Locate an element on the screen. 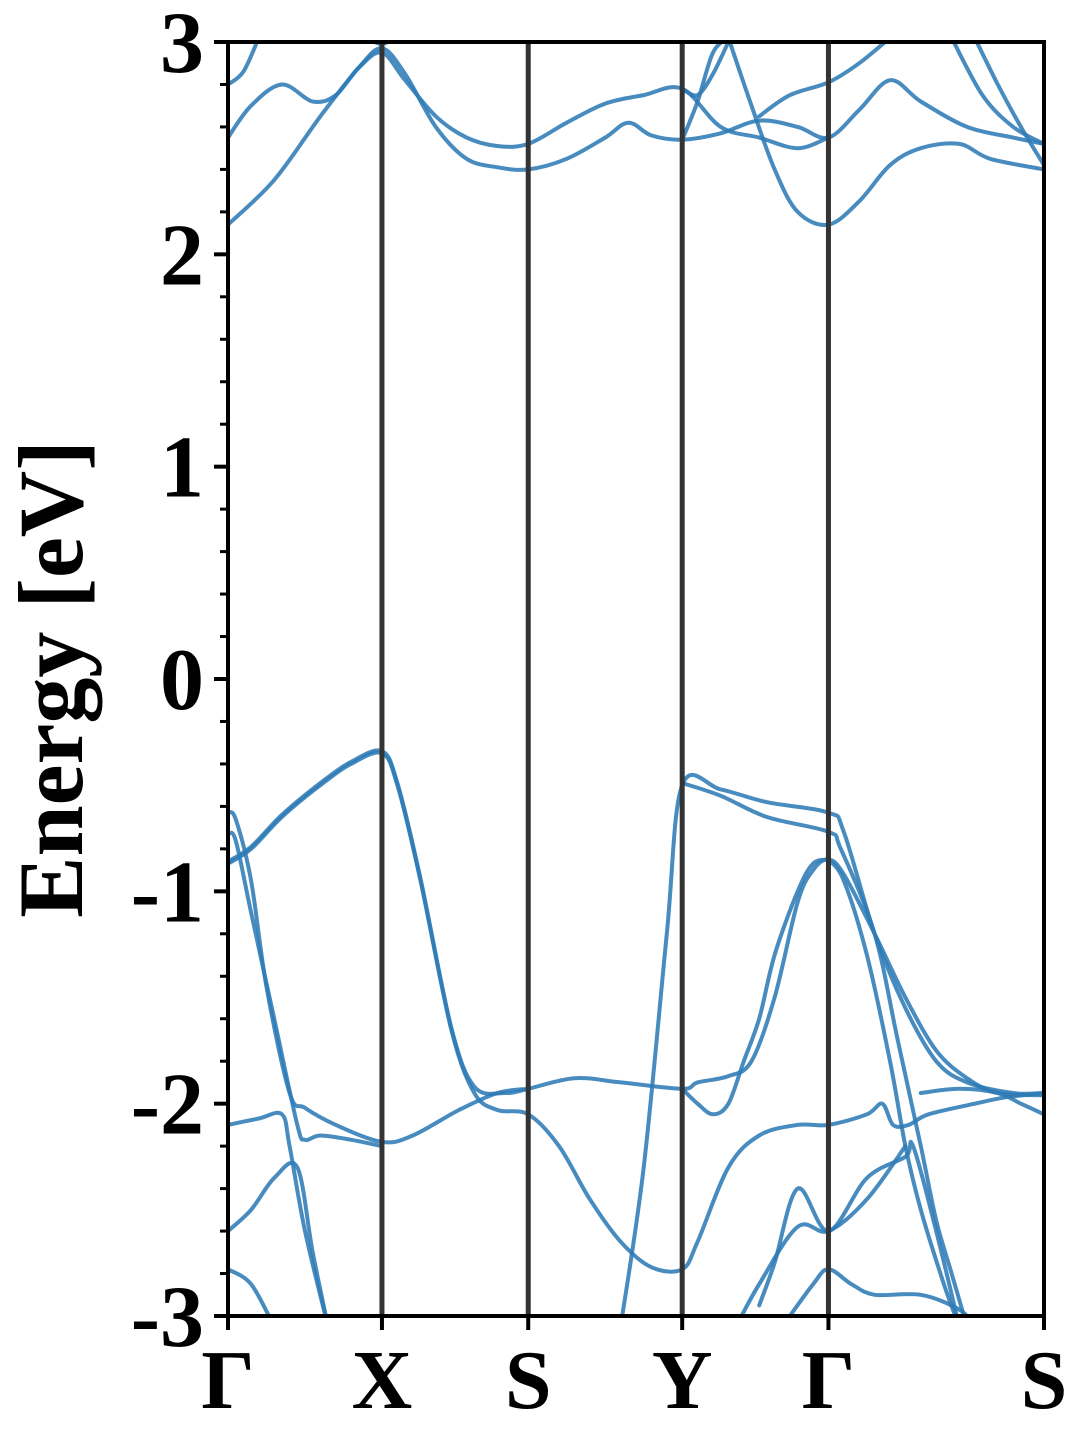 The height and width of the screenshot is (1440, 1080). x-tick-label: X is located at coordinates (382, 1380).